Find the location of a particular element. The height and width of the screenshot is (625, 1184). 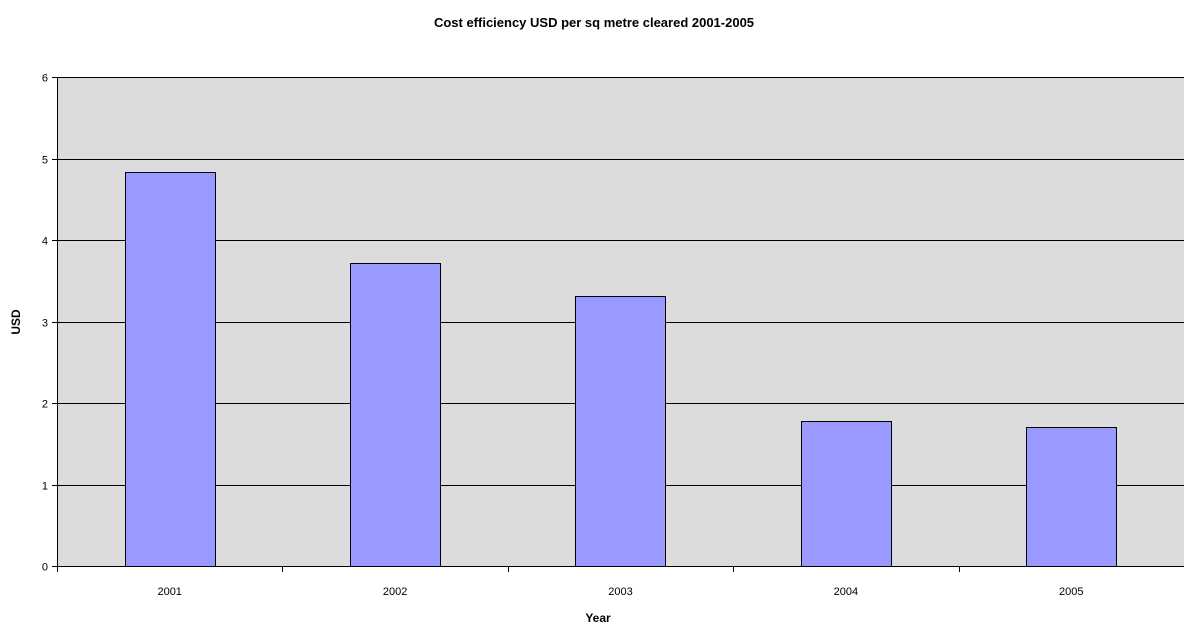

x-tick-label: 2004 is located at coordinates (846, 592).